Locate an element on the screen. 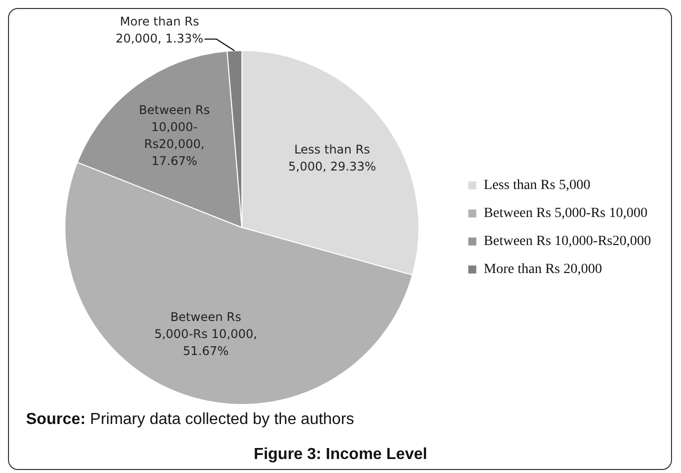 This screenshot has width=681, height=473. text: Figure 3: Income Level is located at coordinates (340, 455).